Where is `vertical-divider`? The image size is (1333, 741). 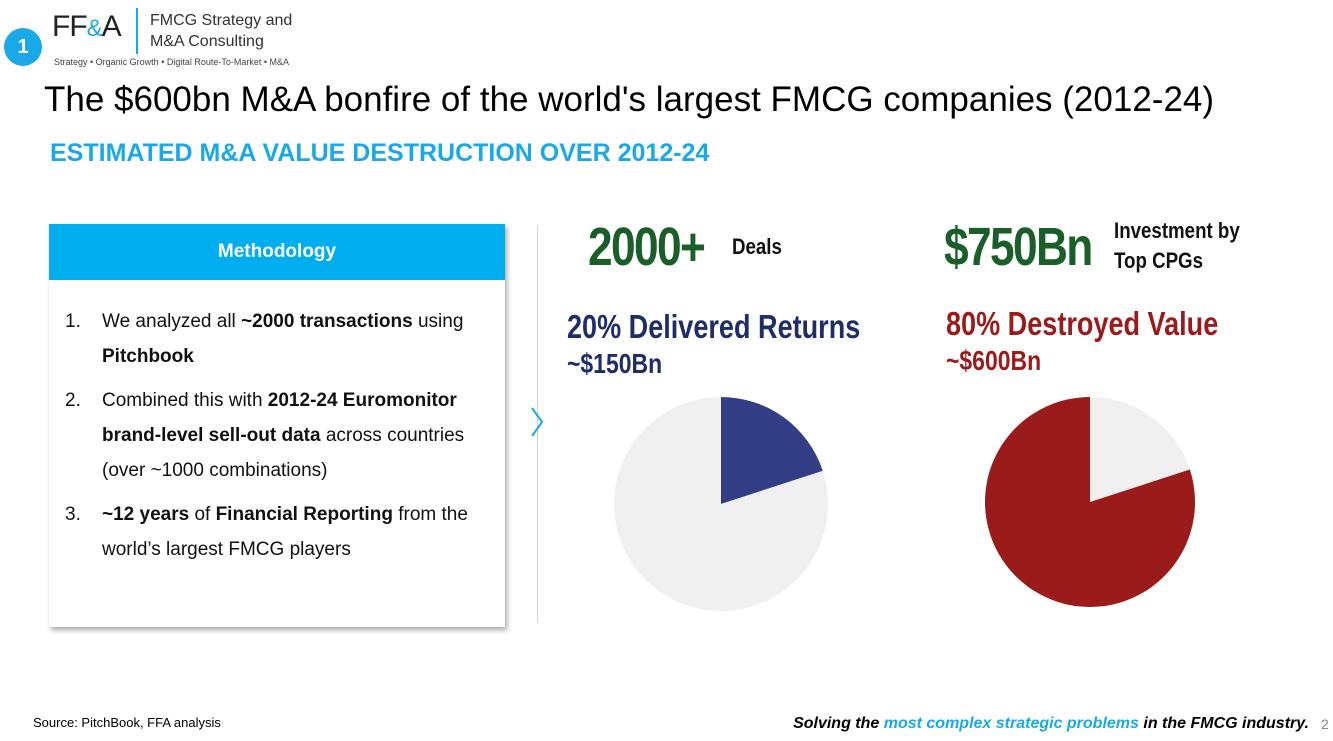 vertical-divider is located at coordinates (537, 424).